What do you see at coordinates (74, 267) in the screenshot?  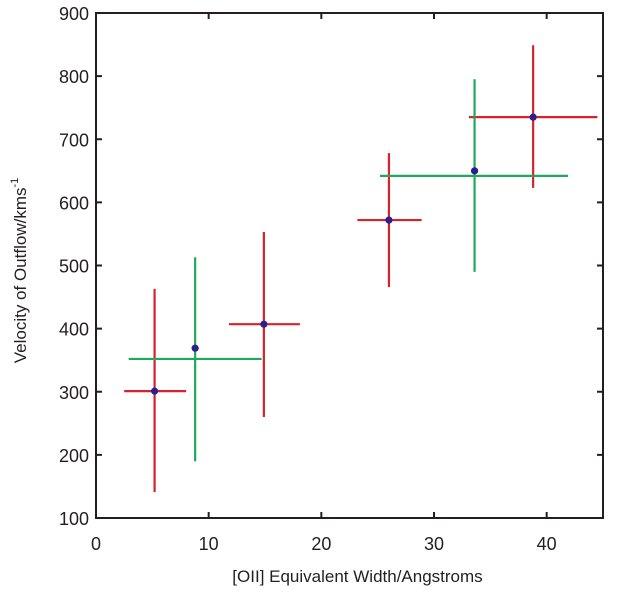 I see `y-tick-label: 500` at bounding box center [74, 267].